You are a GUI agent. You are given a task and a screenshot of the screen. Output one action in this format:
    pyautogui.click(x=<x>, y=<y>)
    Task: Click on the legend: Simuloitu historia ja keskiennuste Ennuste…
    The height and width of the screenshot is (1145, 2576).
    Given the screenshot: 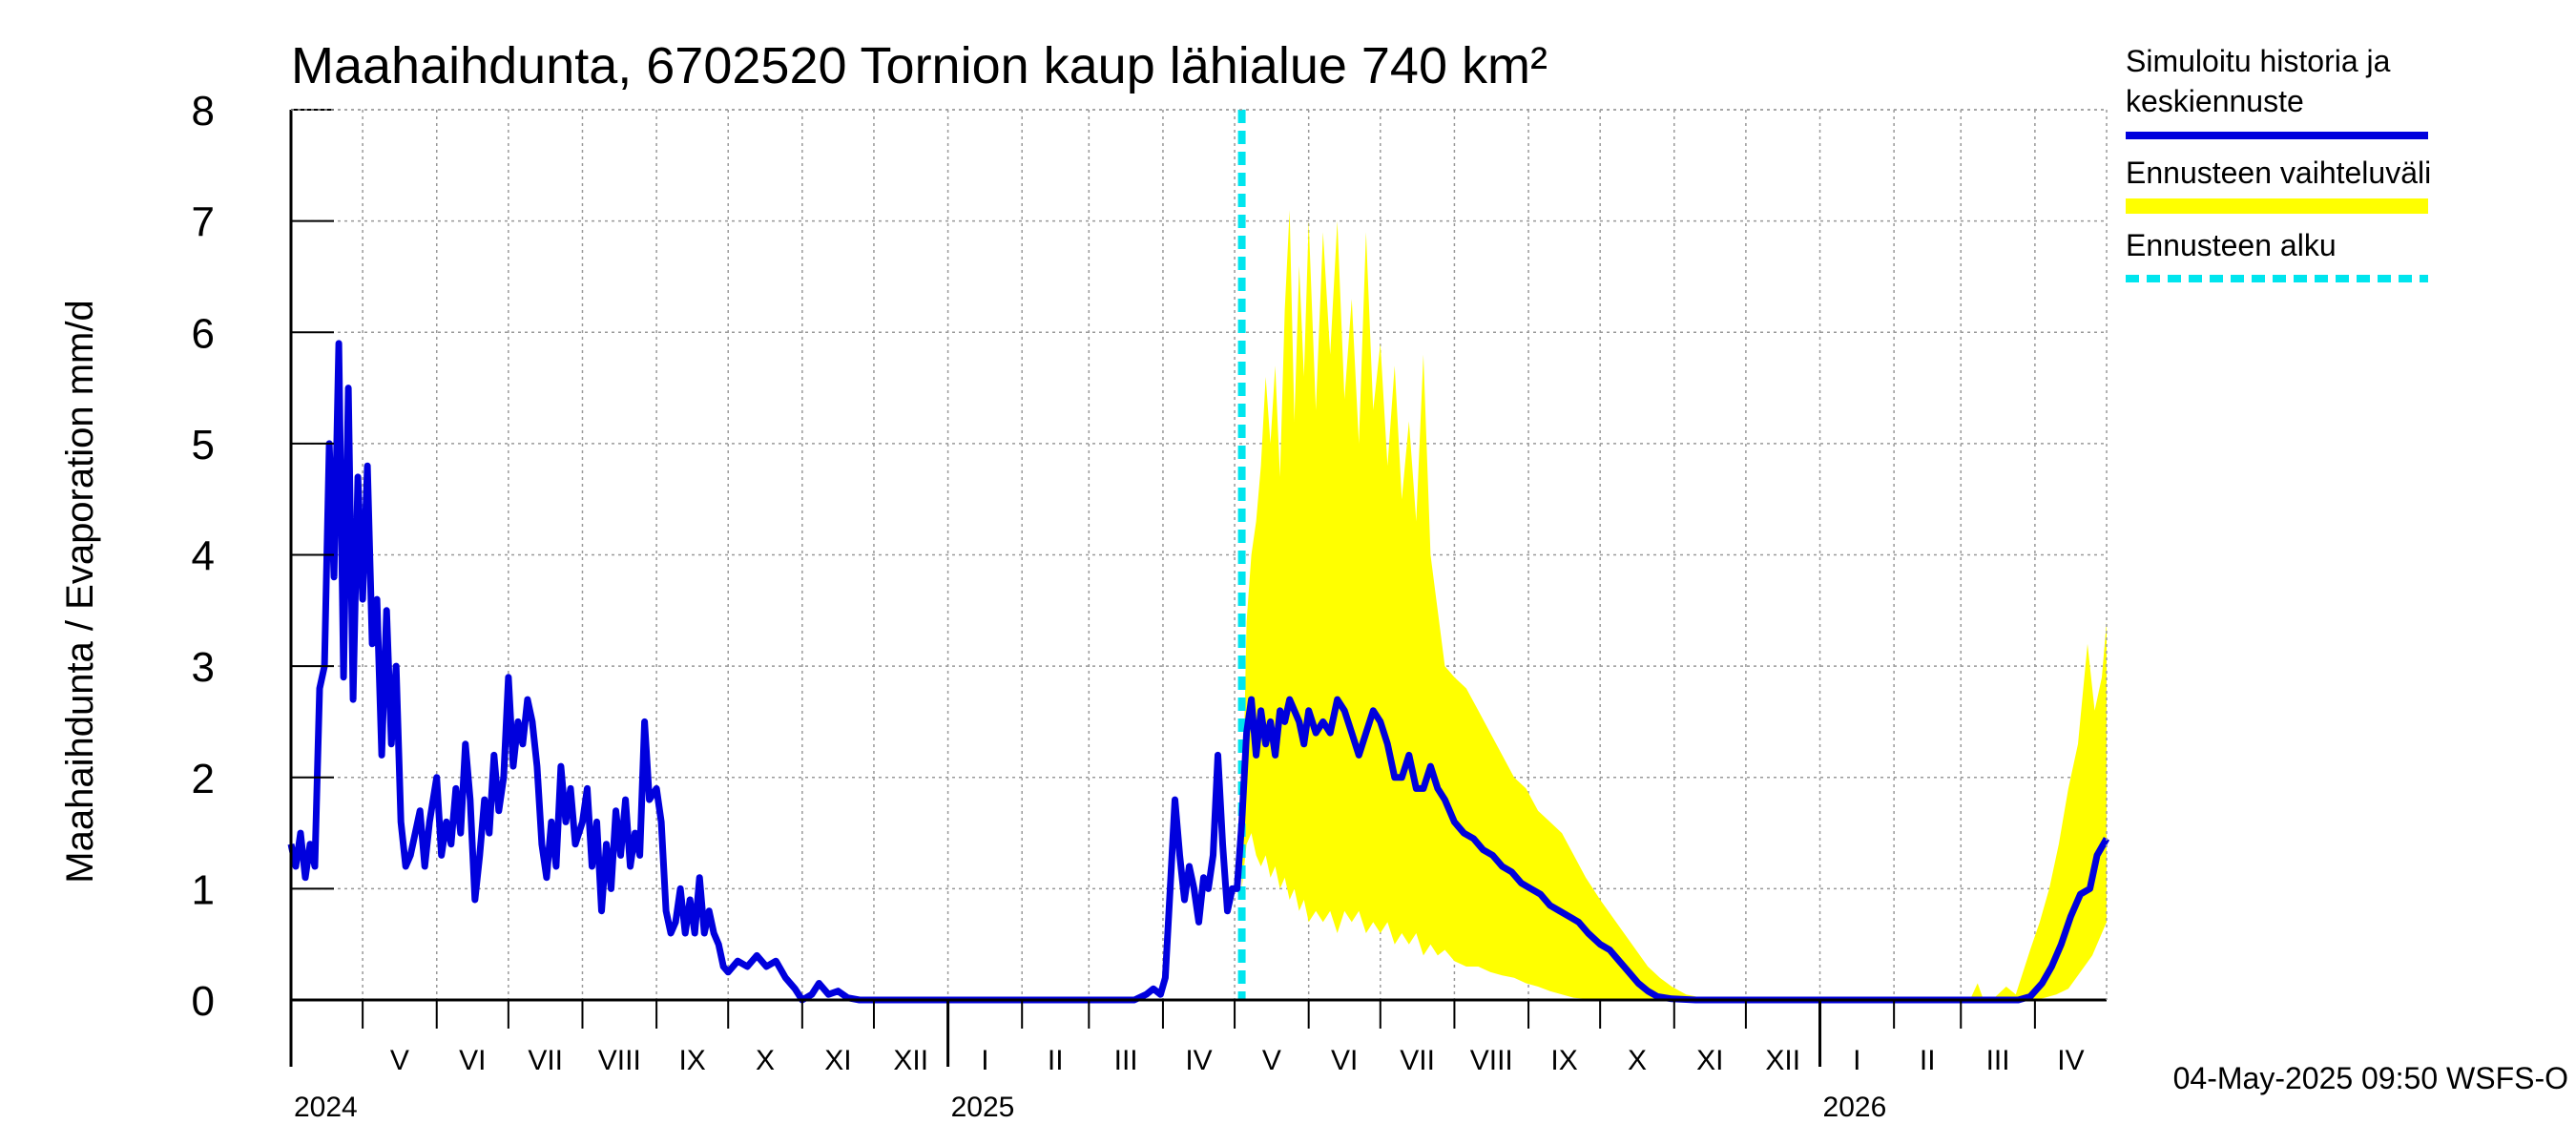 What is the action you would take?
    pyautogui.click(x=2278, y=163)
    